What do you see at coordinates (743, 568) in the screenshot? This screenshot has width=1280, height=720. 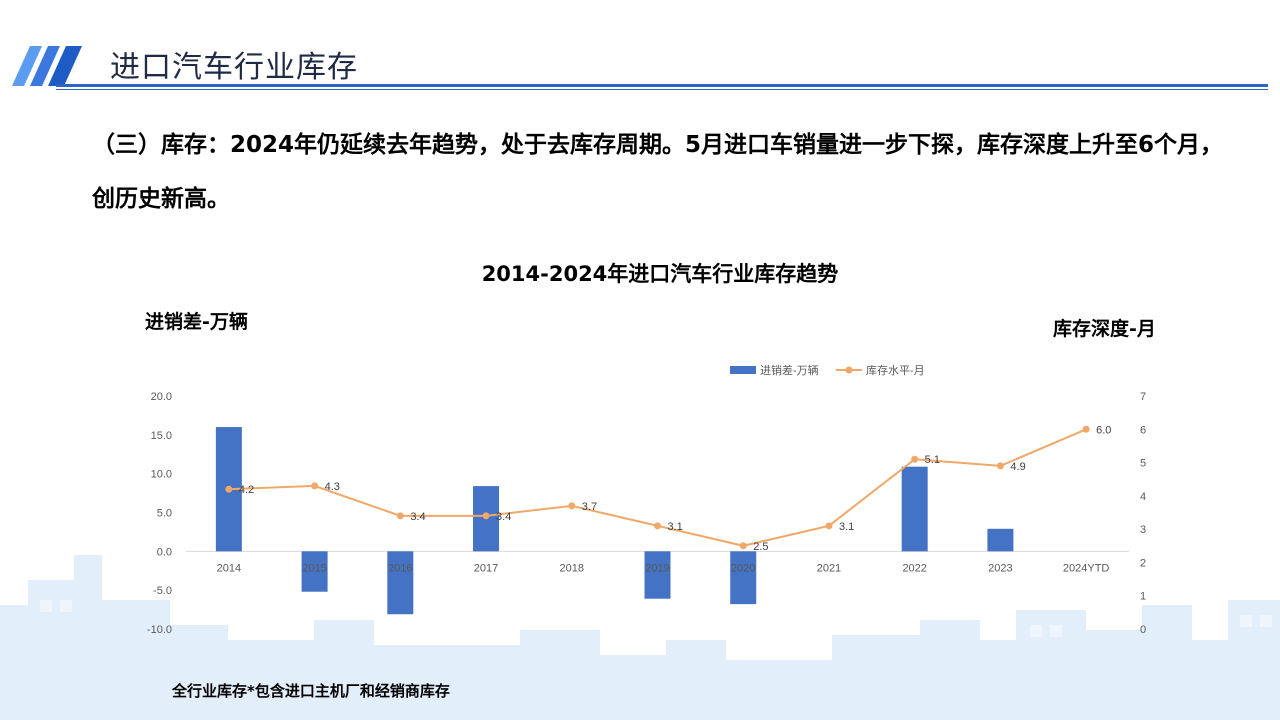 I see `category-label: 2020` at bounding box center [743, 568].